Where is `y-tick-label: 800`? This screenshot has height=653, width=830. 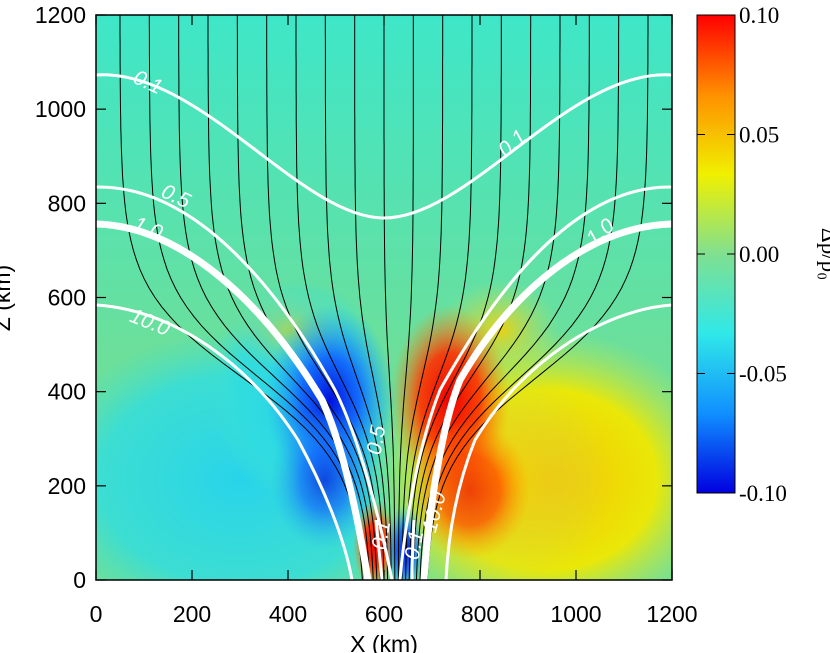 y-tick-label: 800 is located at coordinates (67, 203).